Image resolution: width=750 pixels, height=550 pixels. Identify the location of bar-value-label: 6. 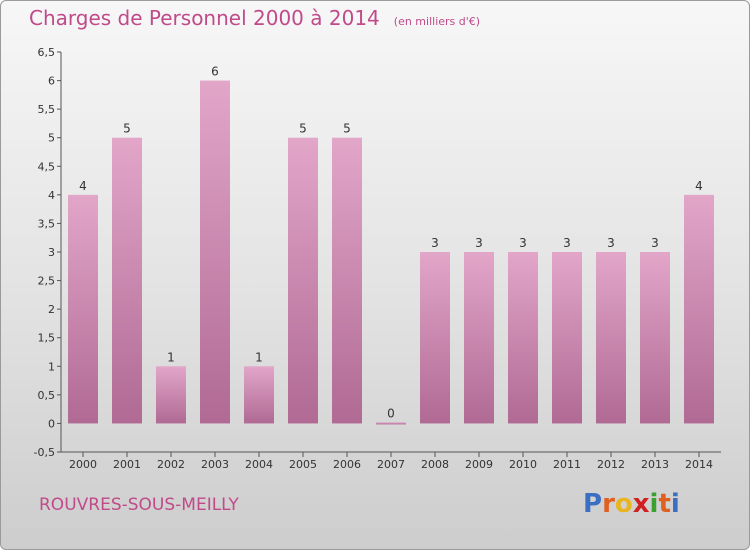
(215, 72).